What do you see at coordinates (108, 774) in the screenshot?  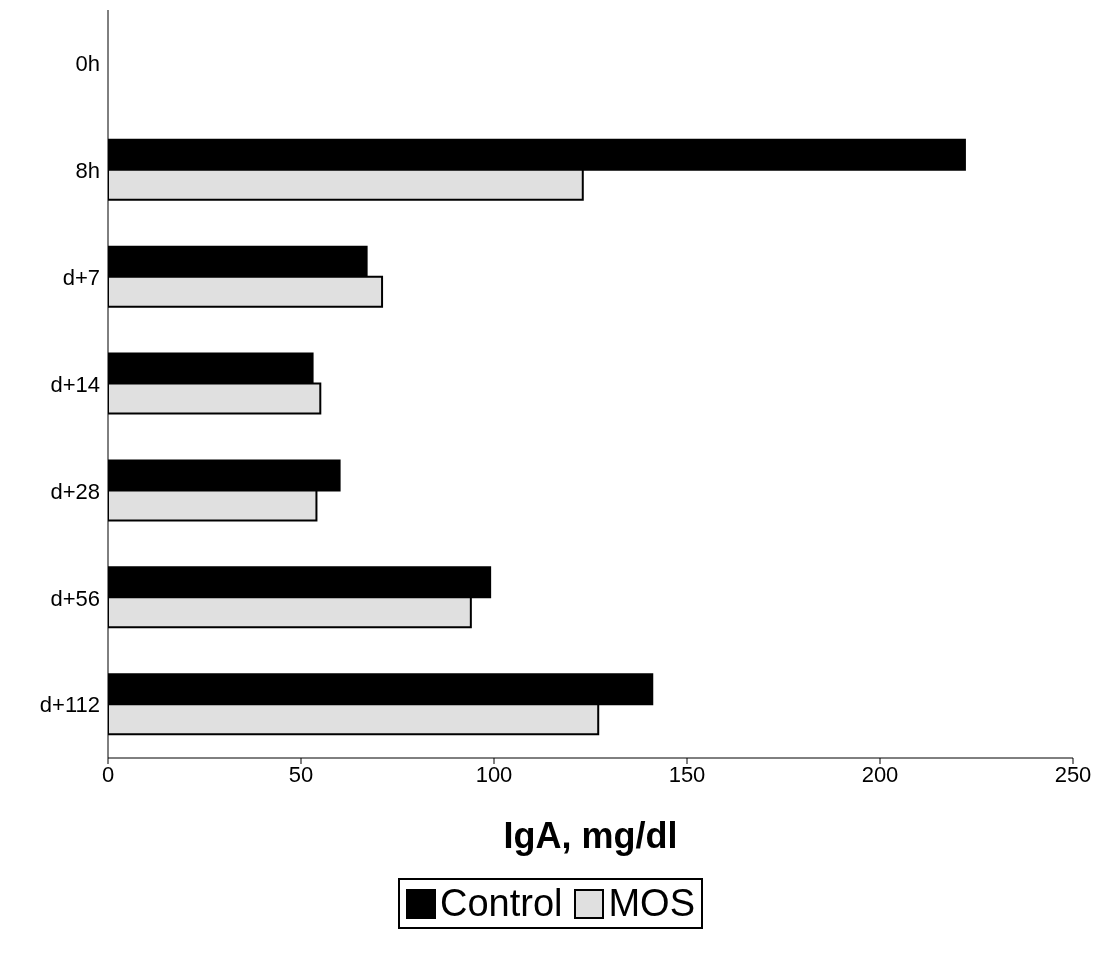 I see `x-tick-label: 0` at bounding box center [108, 774].